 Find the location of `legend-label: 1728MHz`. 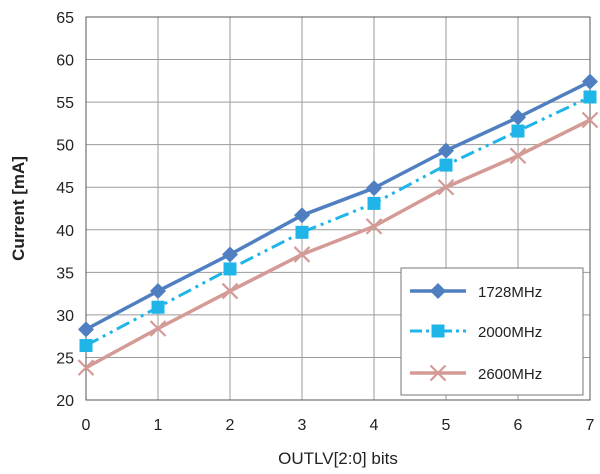

legend-label: 1728MHz is located at coordinates (510, 292).